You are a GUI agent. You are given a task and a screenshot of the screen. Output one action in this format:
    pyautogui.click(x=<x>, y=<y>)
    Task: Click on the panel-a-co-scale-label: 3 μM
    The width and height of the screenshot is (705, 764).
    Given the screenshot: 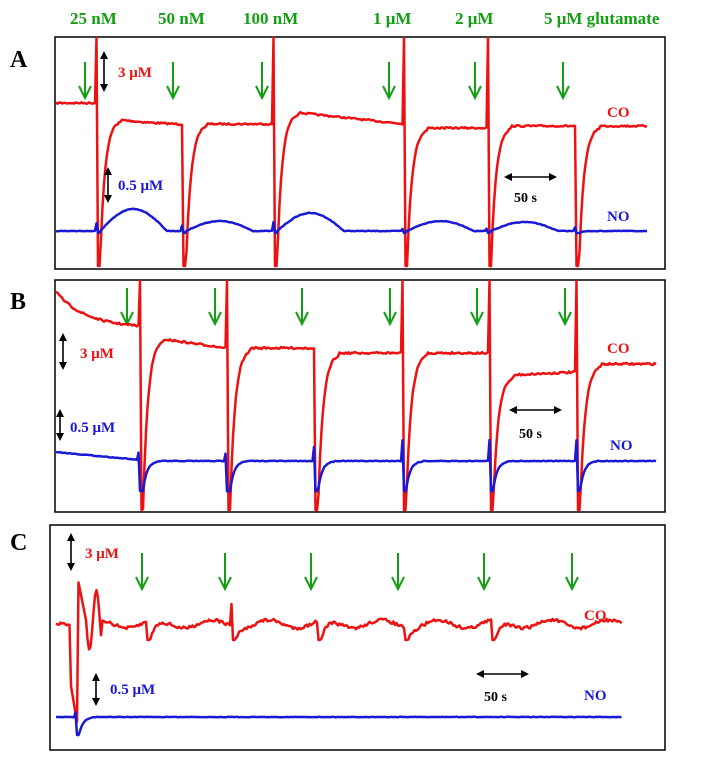 What is the action you would take?
    pyautogui.click(x=135, y=73)
    